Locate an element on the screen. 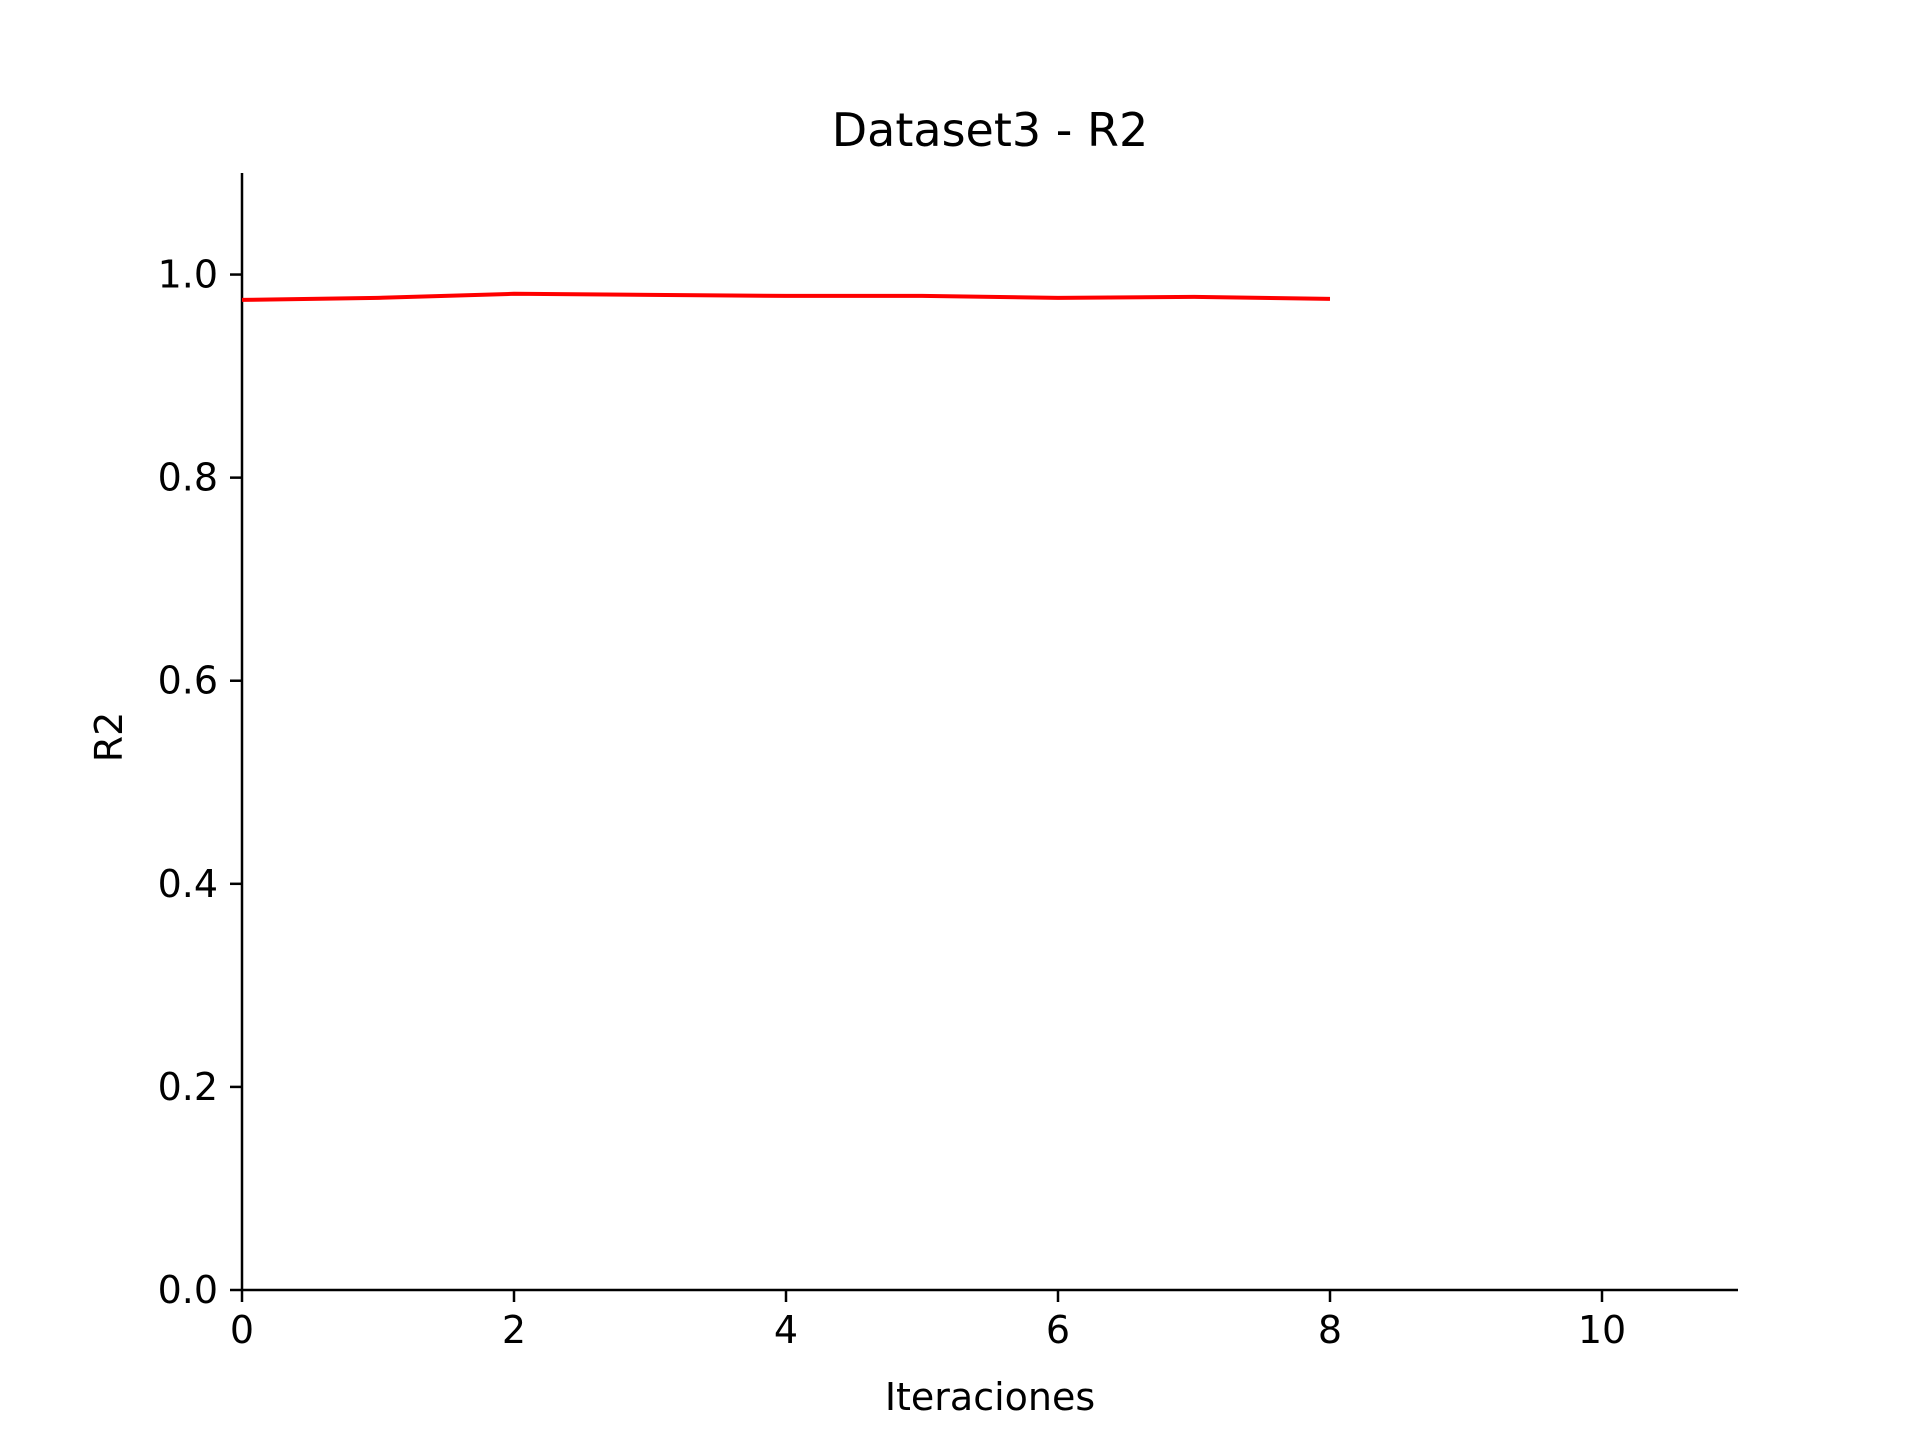 The image size is (1920, 1440). series-line is located at coordinates (786, 296).